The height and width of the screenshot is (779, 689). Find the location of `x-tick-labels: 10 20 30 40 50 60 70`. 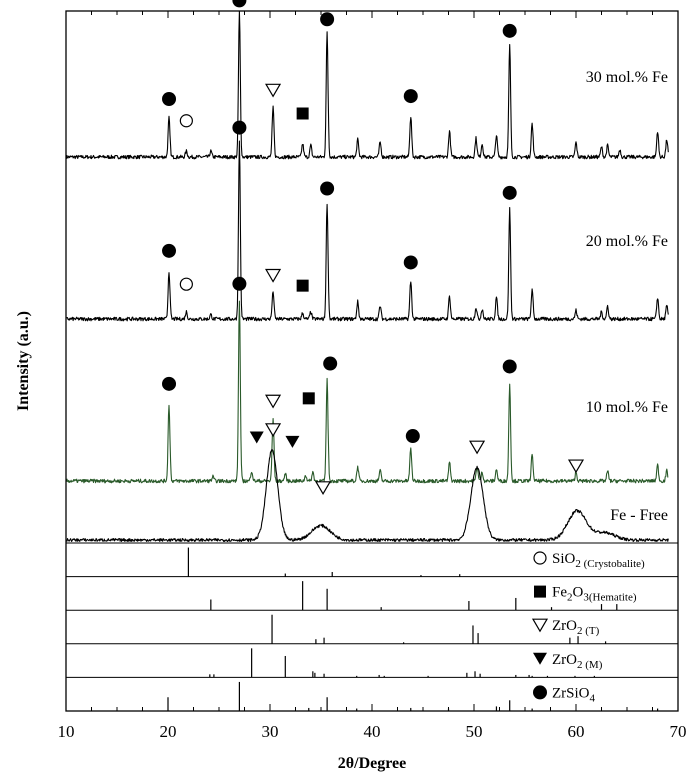

x-tick-labels: 10 20 30 40 50 60 70 is located at coordinates (372, 731).